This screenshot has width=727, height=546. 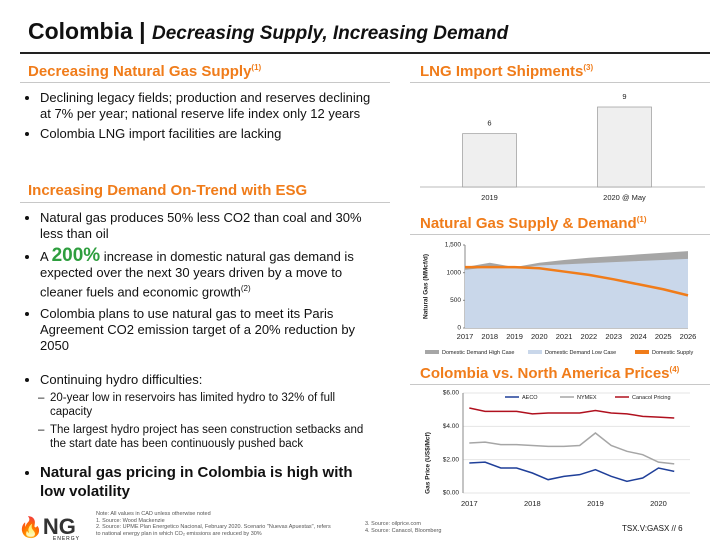 What do you see at coordinates (454, 272) in the screenshot?
I see `y-tick-label: 1000` at bounding box center [454, 272].